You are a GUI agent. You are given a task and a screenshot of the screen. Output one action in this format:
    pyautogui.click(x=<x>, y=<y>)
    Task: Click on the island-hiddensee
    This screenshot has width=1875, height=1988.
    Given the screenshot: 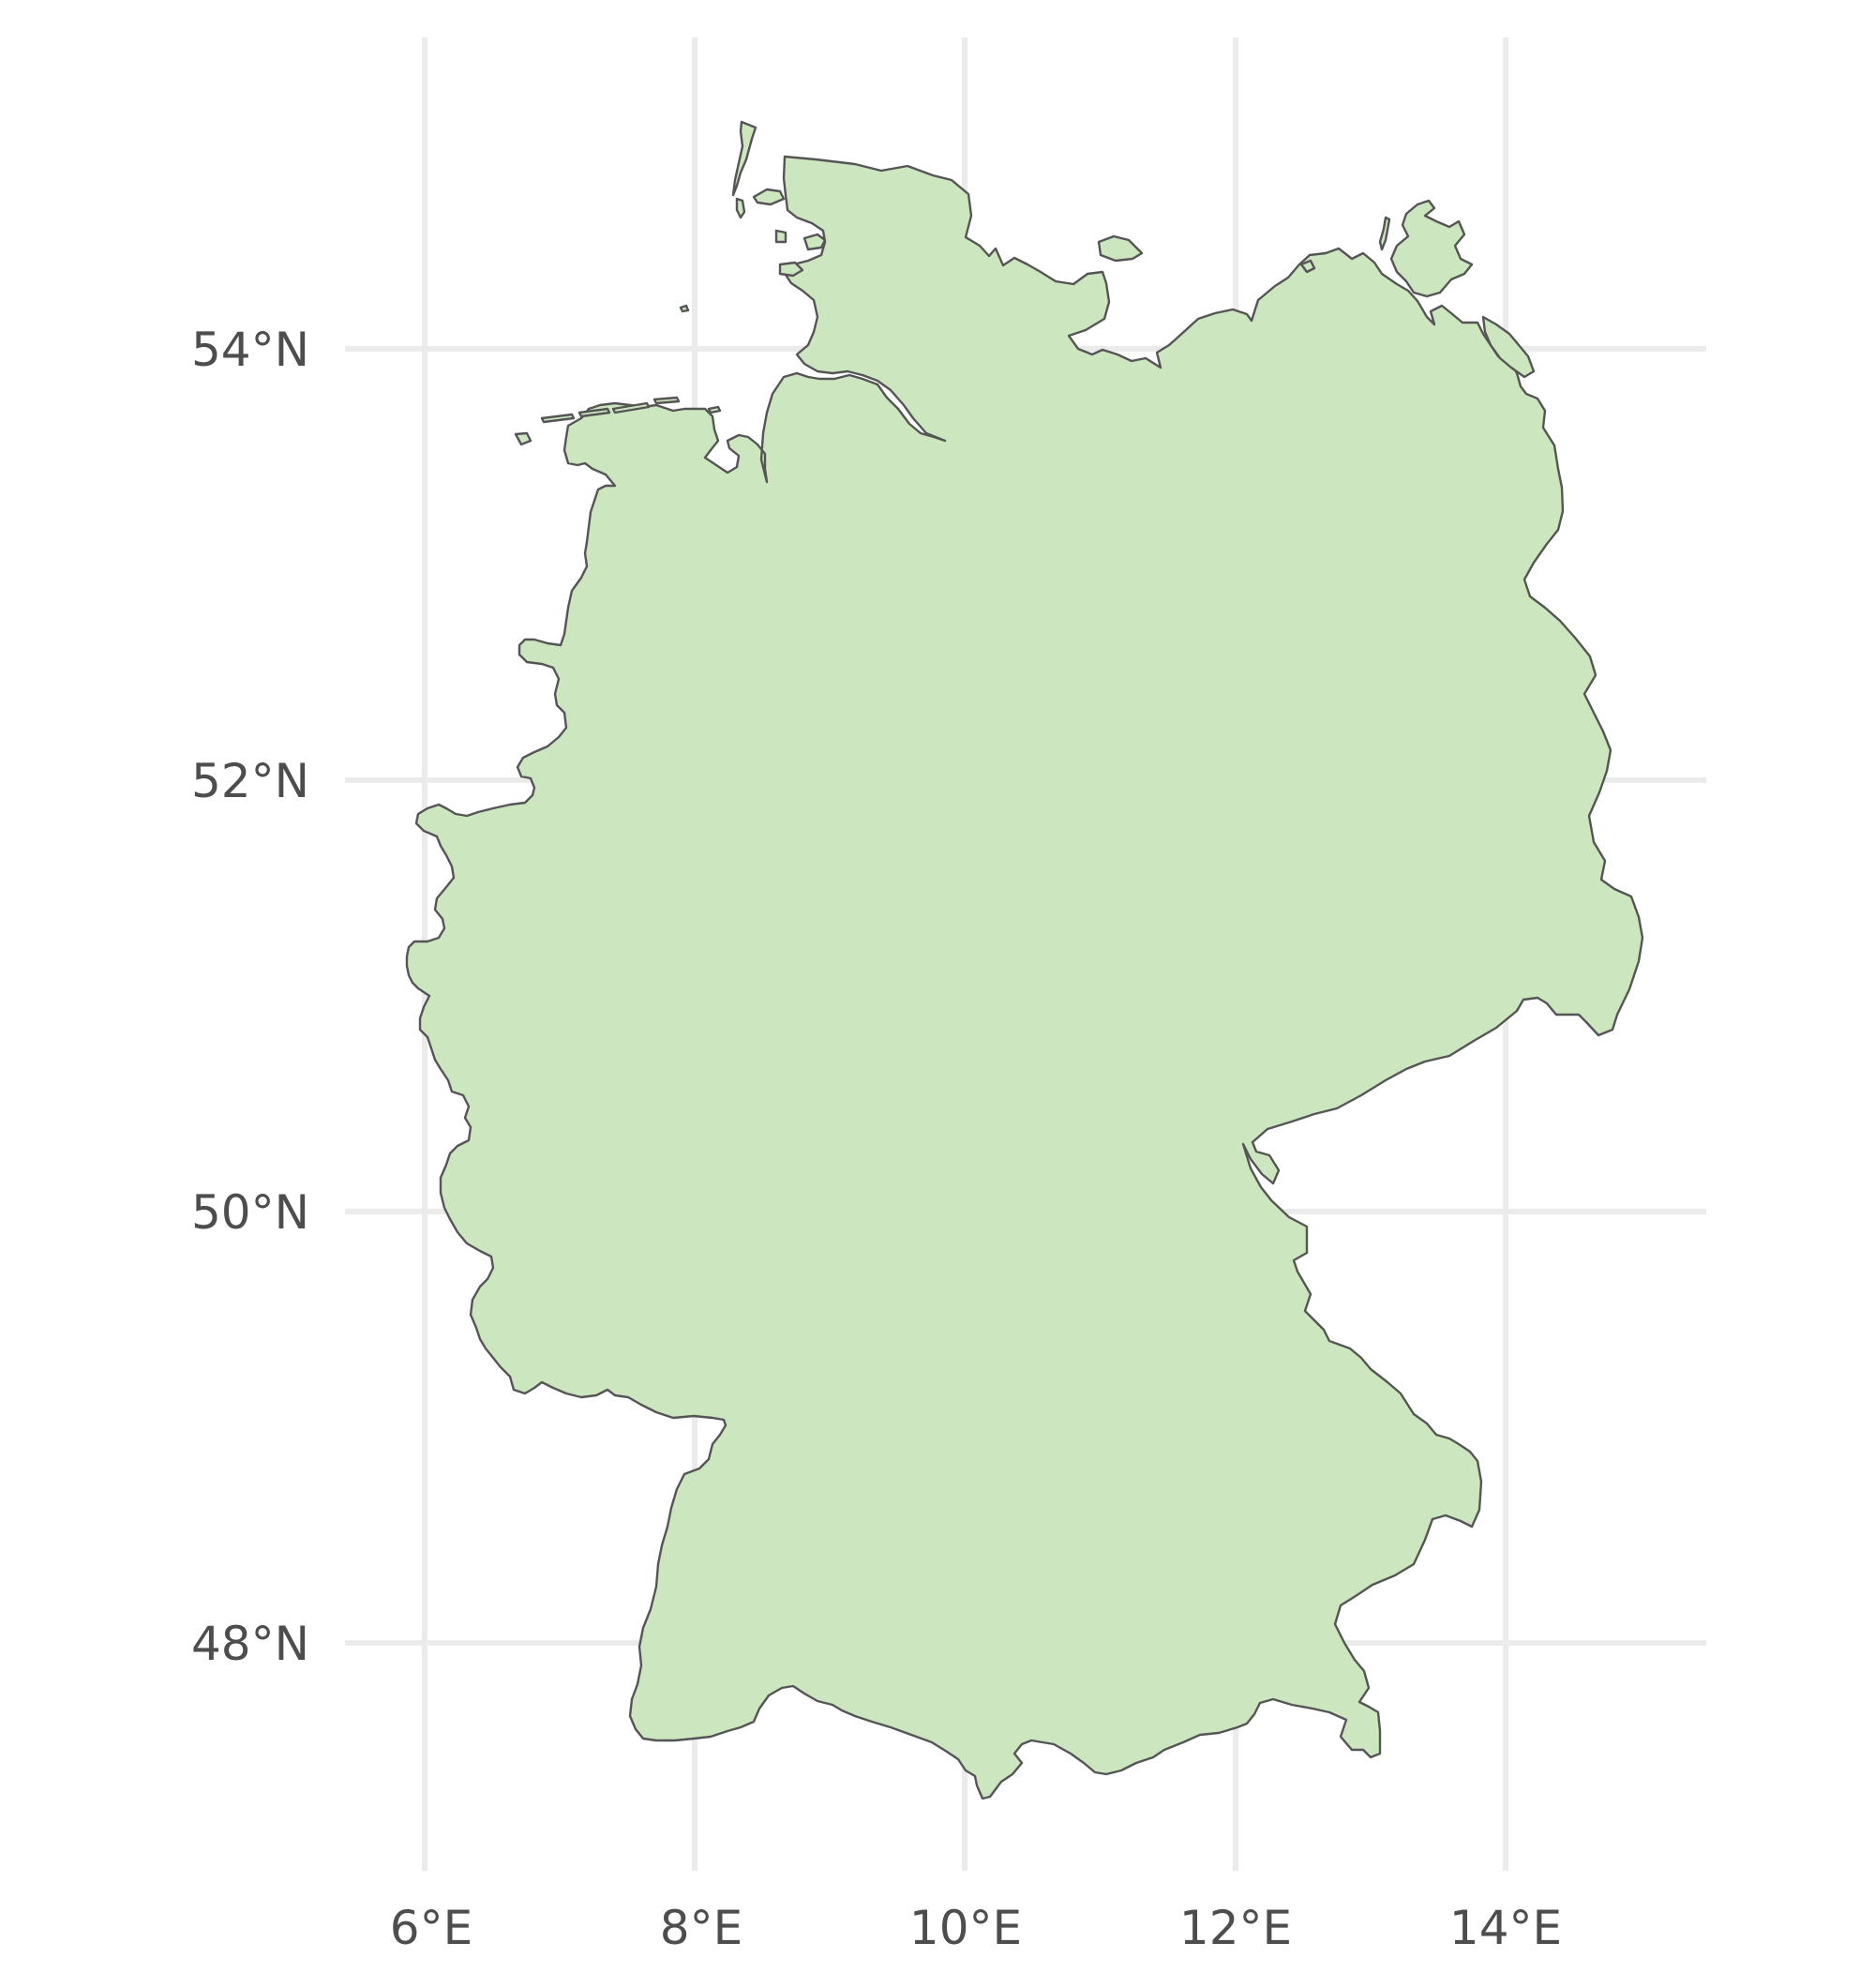 What is the action you would take?
    pyautogui.click(x=1384, y=234)
    